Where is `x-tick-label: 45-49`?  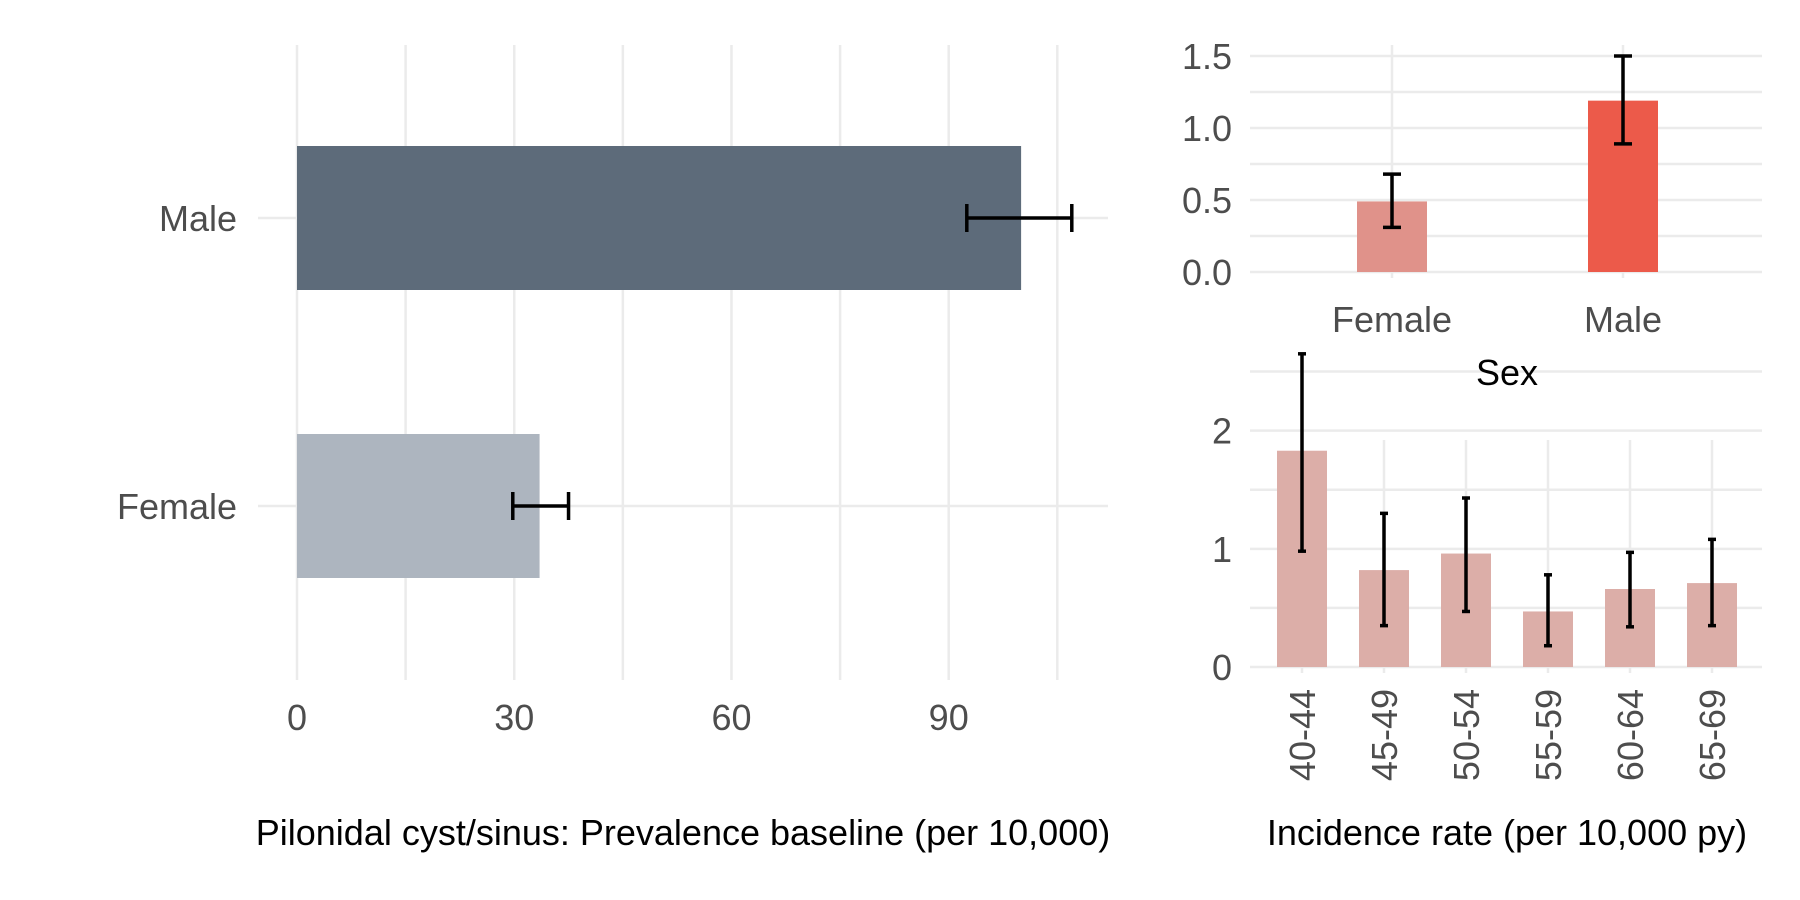
x-tick-label: 45-49 is located at coordinates (1384, 735).